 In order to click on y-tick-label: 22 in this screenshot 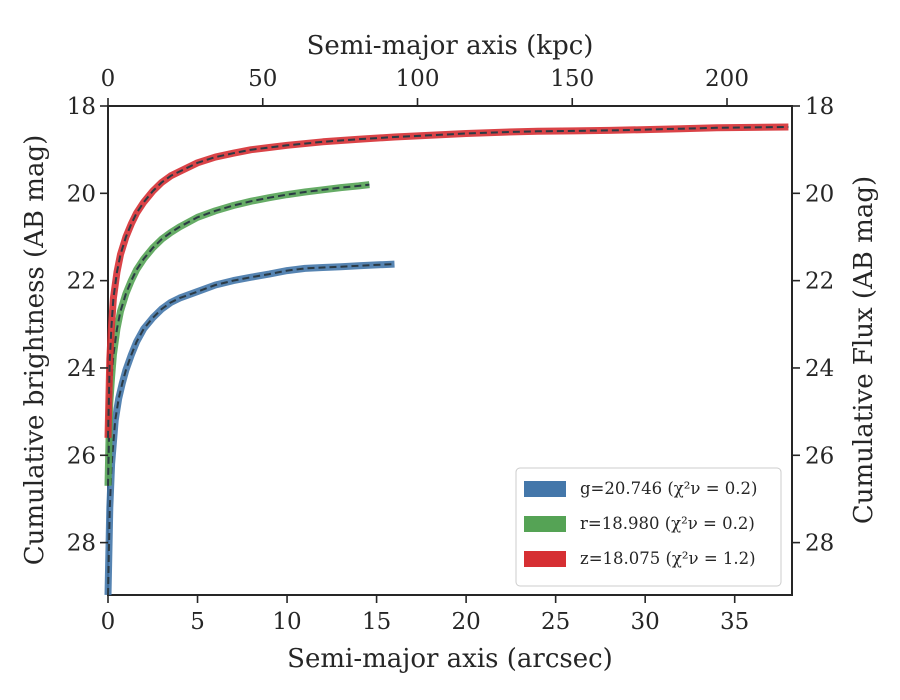, I will do `click(81, 282)`.